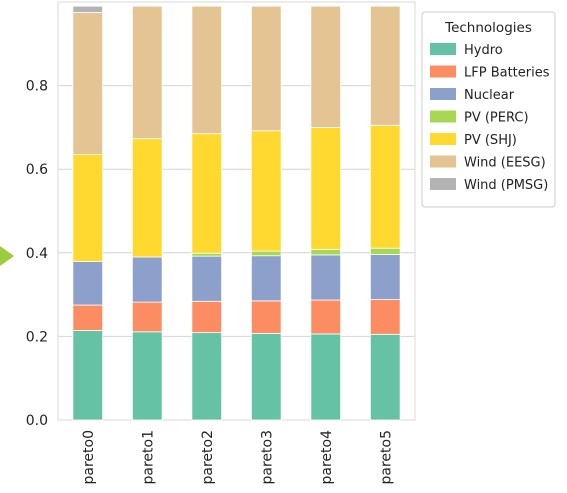 This screenshot has width=567, height=493. I want to click on y-tick-label: 0.2, so click(37, 337).